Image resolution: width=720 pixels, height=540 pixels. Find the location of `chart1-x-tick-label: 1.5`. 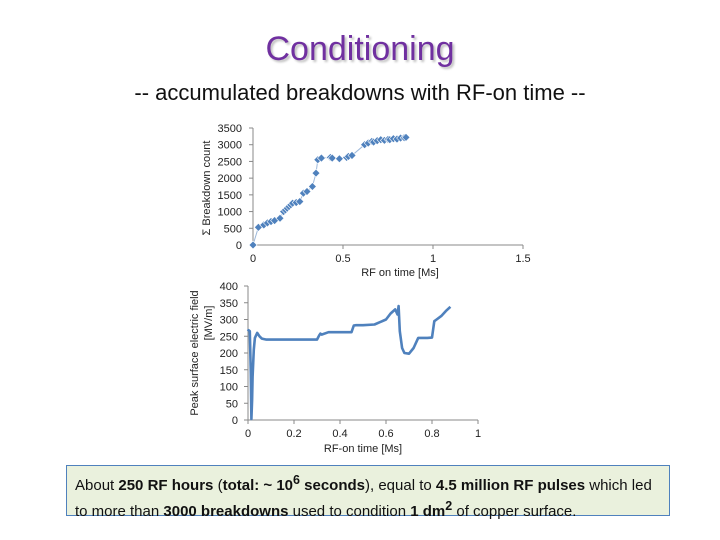

chart1-x-tick-label: 1.5 is located at coordinates (522, 259).